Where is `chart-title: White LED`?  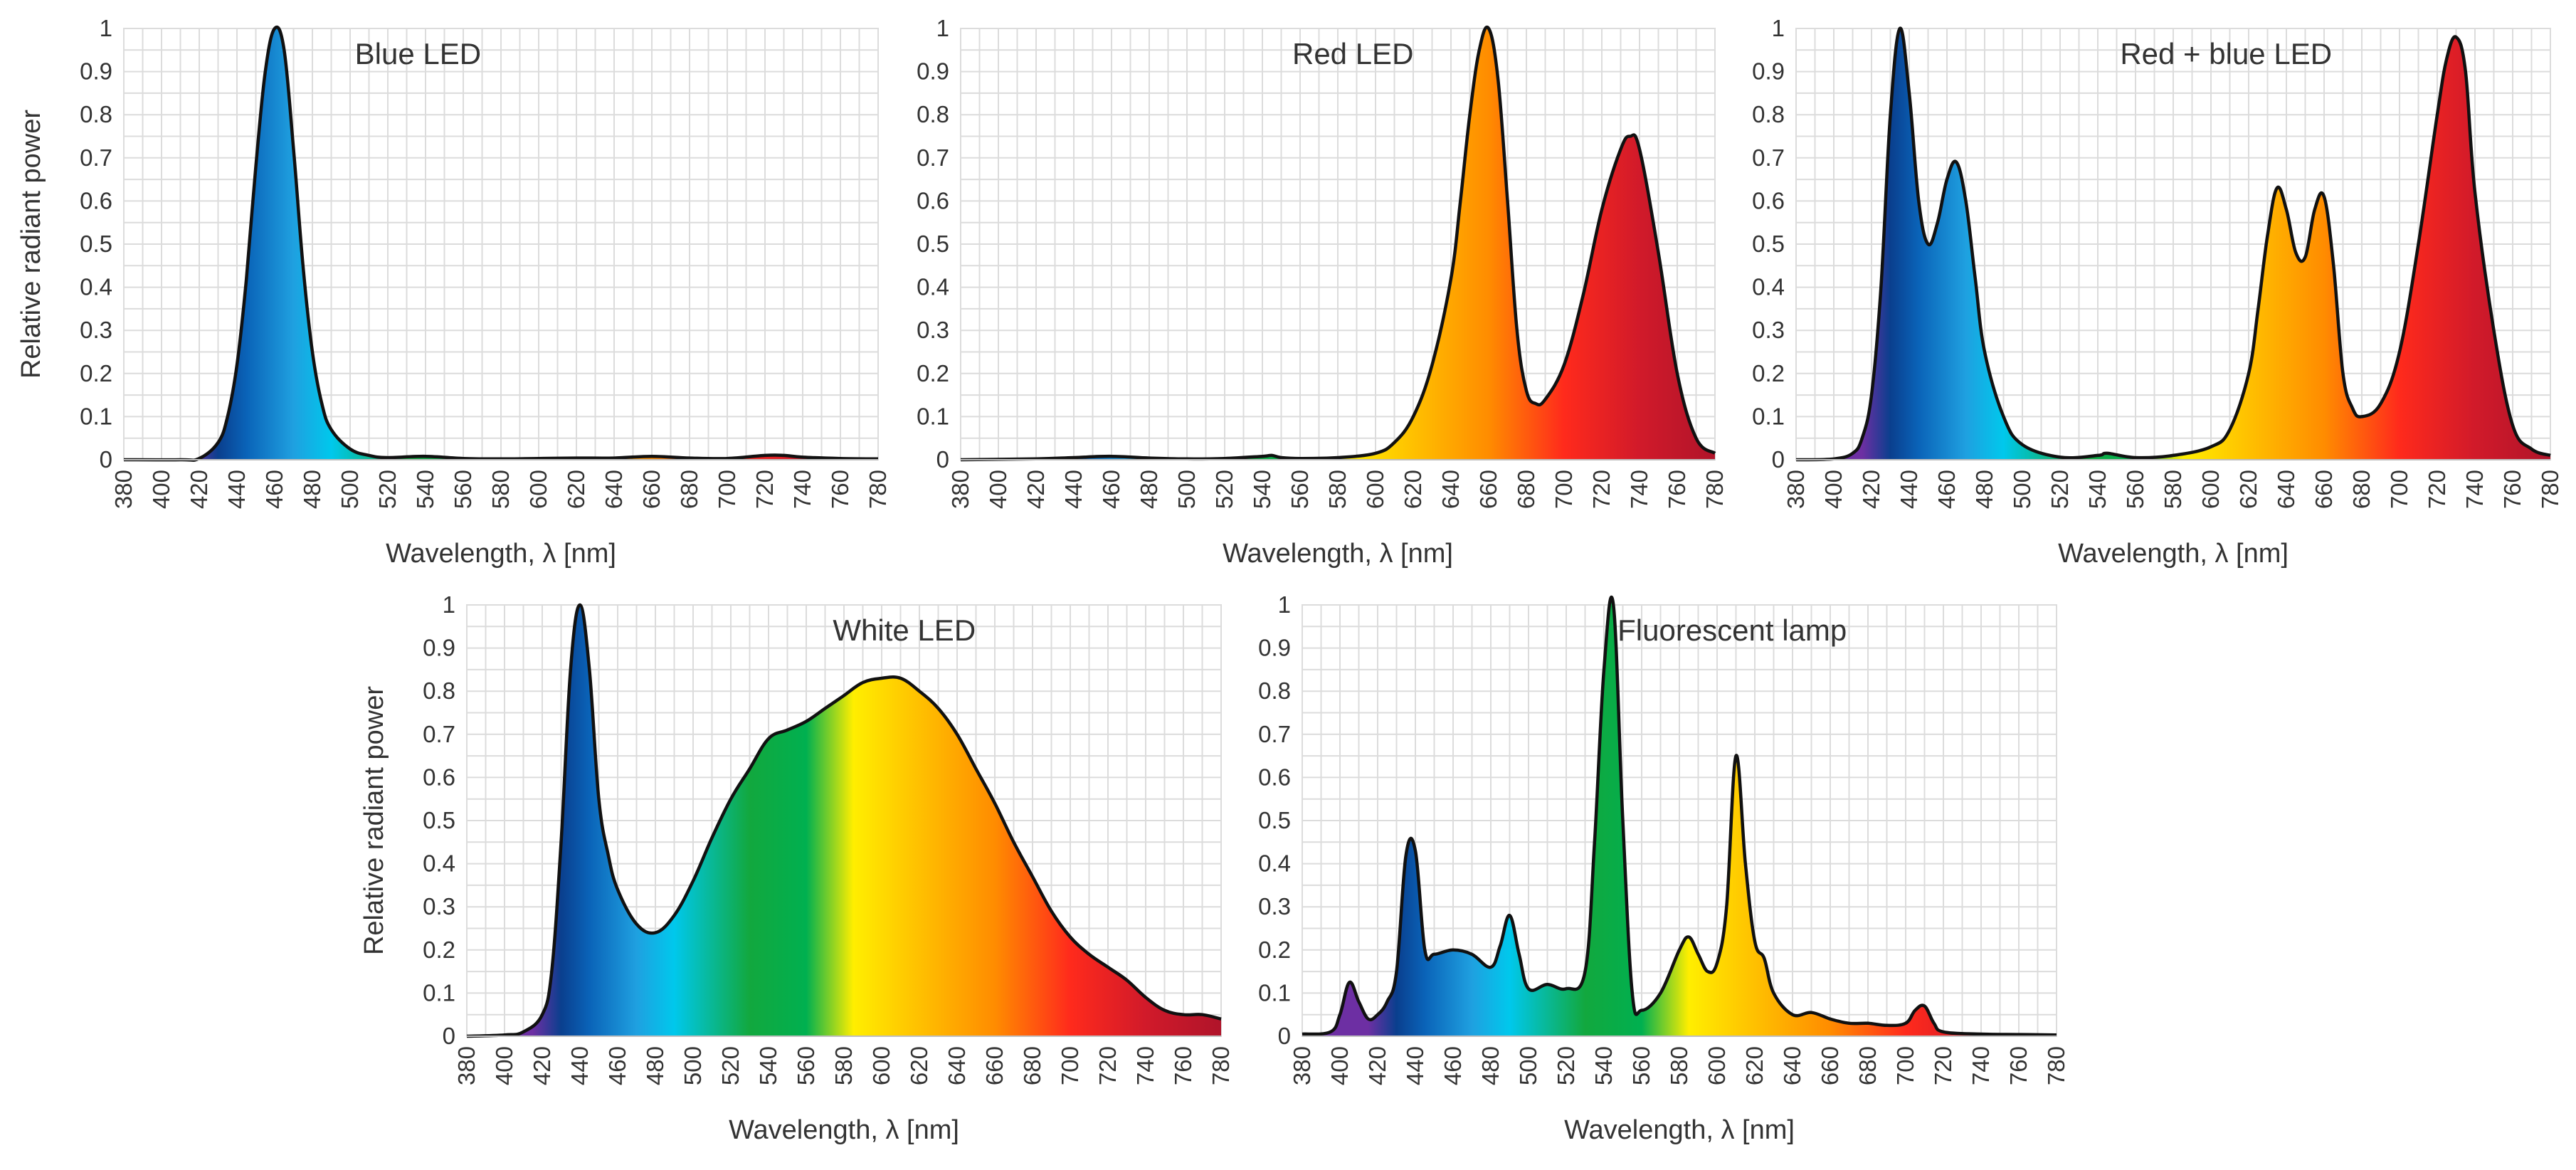
chart-title: White LED is located at coordinates (904, 630).